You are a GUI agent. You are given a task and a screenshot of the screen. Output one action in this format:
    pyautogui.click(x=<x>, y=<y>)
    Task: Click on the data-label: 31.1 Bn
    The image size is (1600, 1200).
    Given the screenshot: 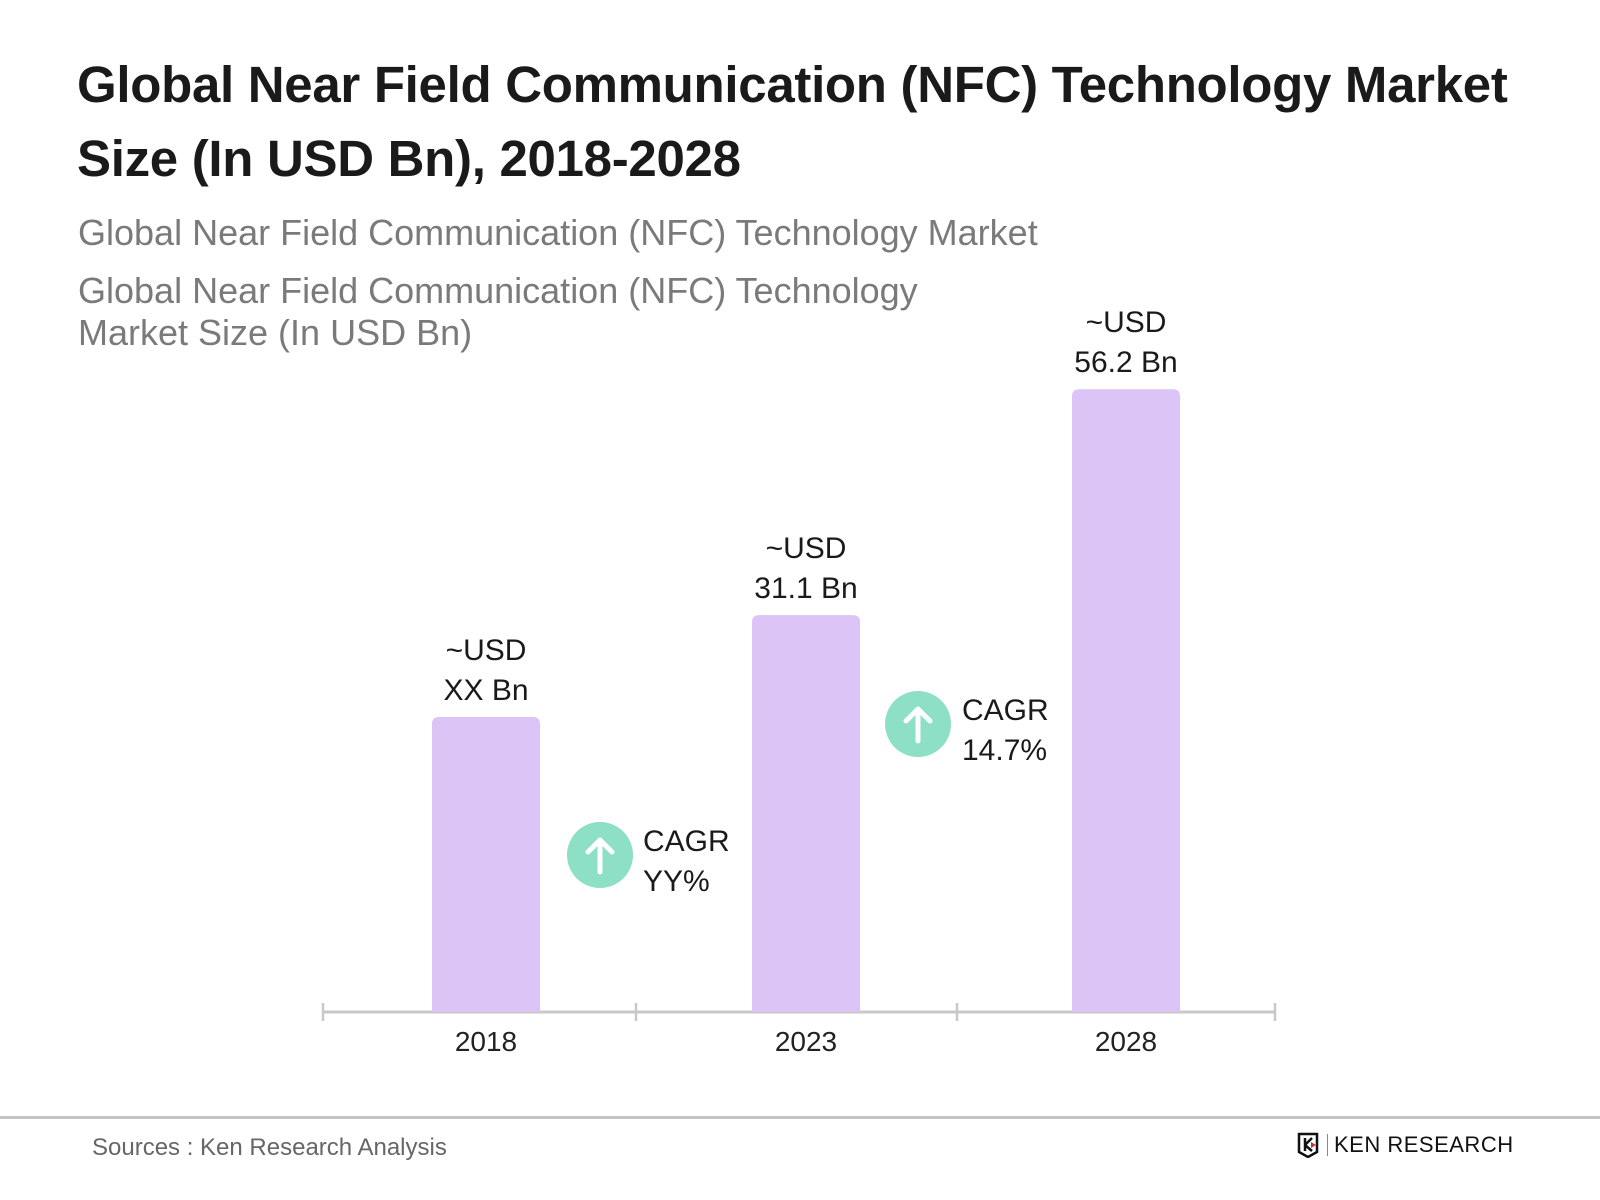 What is the action you would take?
    pyautogui.click(x=805, y=588)
    